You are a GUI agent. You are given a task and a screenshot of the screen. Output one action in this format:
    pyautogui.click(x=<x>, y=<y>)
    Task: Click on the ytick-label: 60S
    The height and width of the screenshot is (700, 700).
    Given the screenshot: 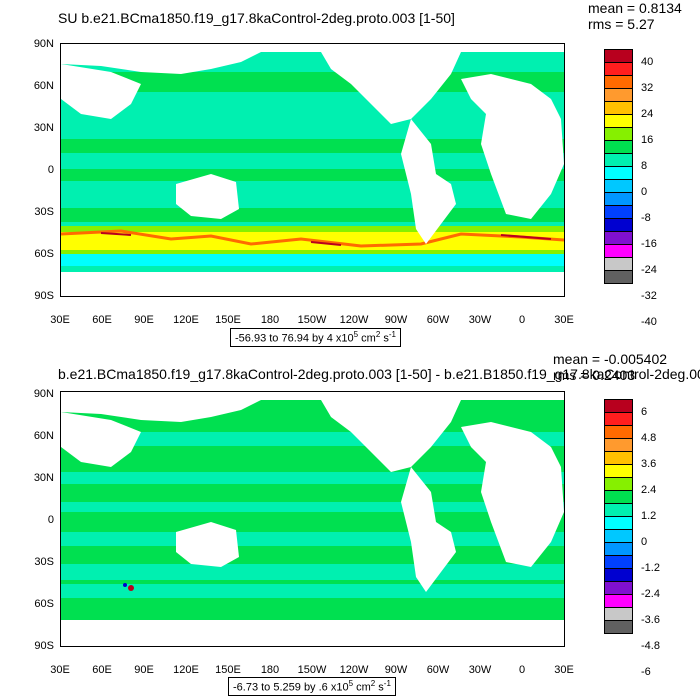 What is the action you would take?
    pyautogui.click(x=44, y=254)
    